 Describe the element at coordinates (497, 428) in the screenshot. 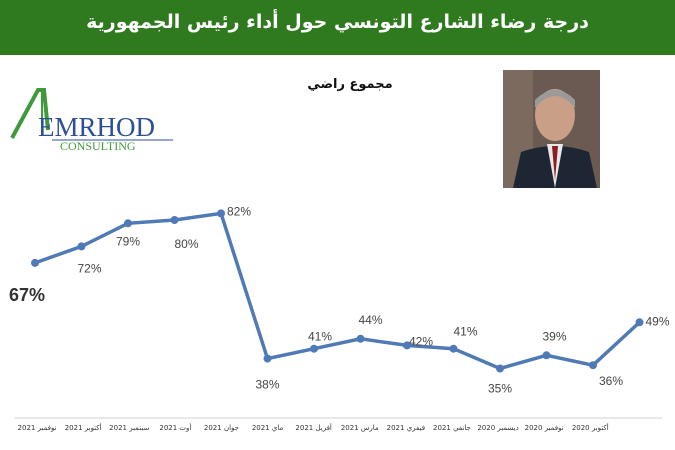

I see `x-tick-label: ديسمبر 2020` at that location.